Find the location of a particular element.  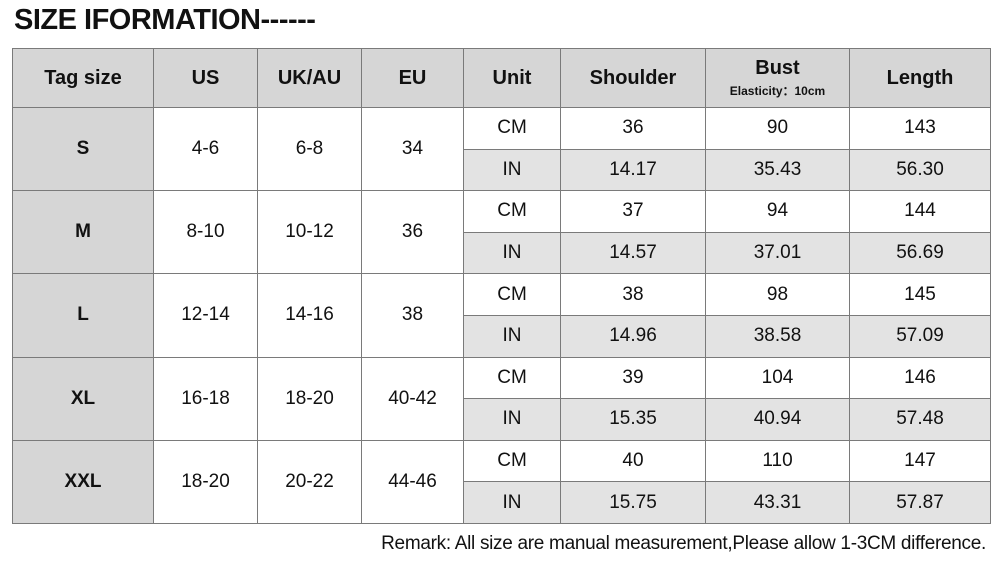

us-size-cell: 4-6 is located at coordinates (205, 149).